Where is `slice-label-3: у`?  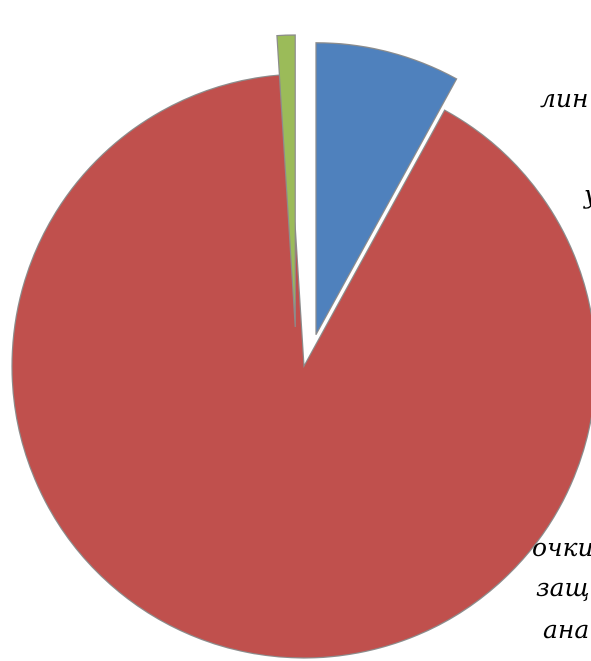
slice-label-3: у is located at coordinates (587, 194).